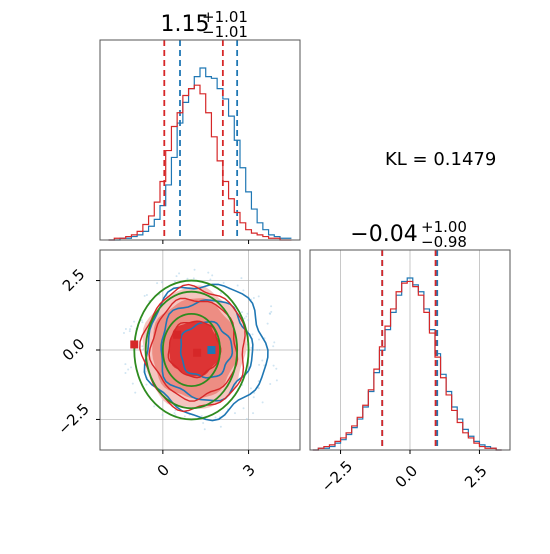 This screenshot has height=554, width=550. What do you see at coordinates (444, 242) in the screenshot?
I see `title-param2-sub: −0.98` at bounding box center [444, 242].